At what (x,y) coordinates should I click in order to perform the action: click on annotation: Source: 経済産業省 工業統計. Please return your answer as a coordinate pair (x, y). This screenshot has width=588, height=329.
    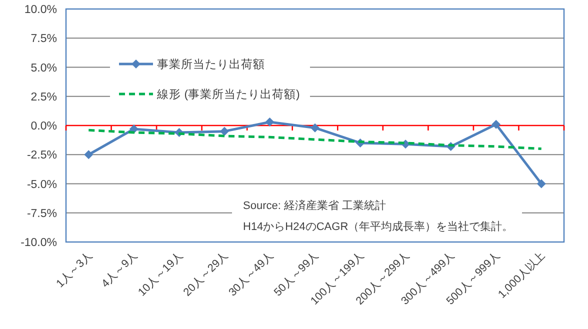
    Looking at the image, I should click on (314, 205).